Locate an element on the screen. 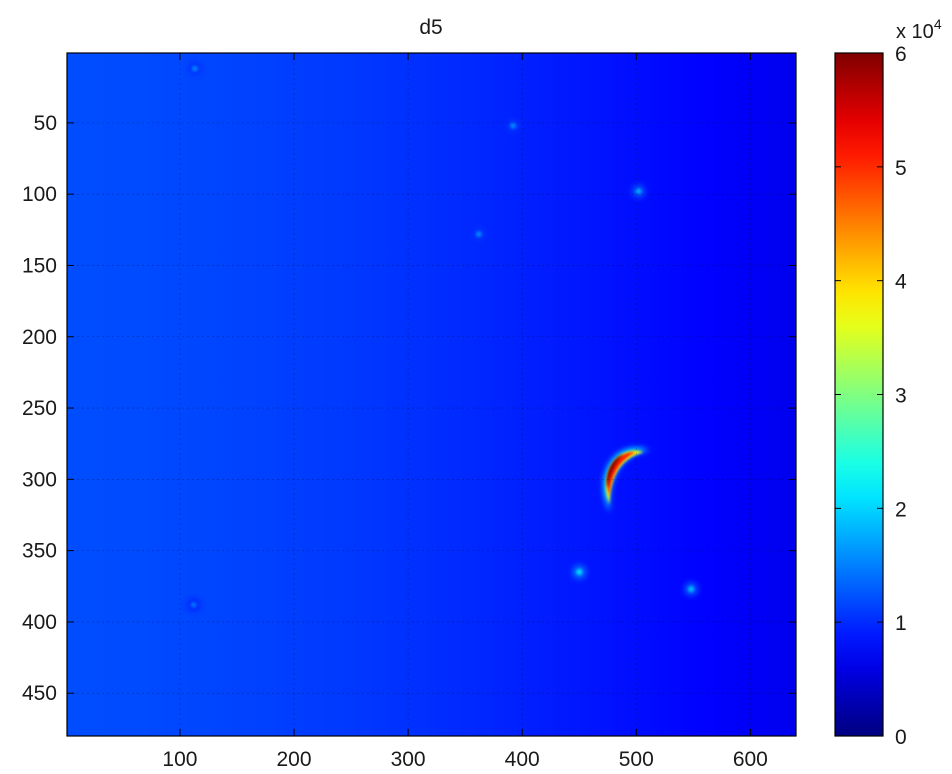 This screenshot has height=774, width=952. crescent-feature is located at coordinates (626, 480).